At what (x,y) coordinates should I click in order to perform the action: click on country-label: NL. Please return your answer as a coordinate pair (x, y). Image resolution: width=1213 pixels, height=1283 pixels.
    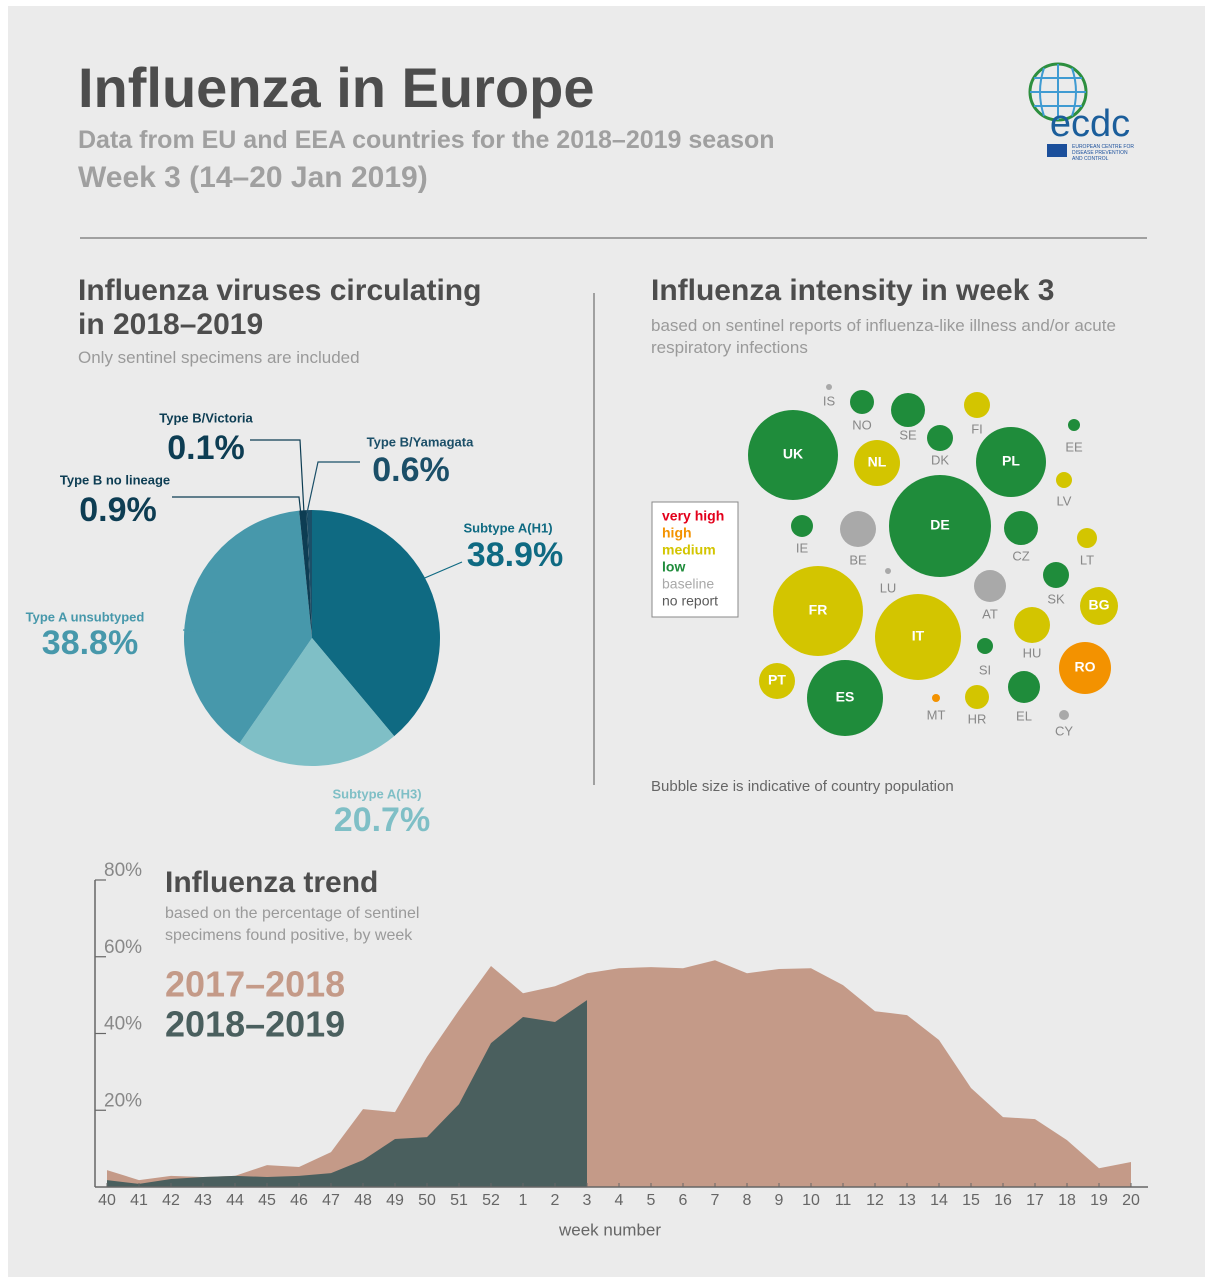
    Looking at the image, I should click on (877, 462).